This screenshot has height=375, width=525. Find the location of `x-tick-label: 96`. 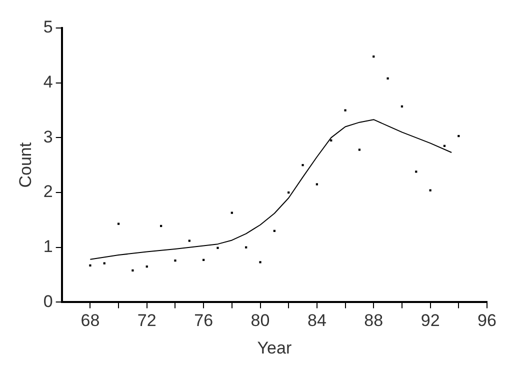

x-tick-label: 96 is located at coordinates (487, 320).